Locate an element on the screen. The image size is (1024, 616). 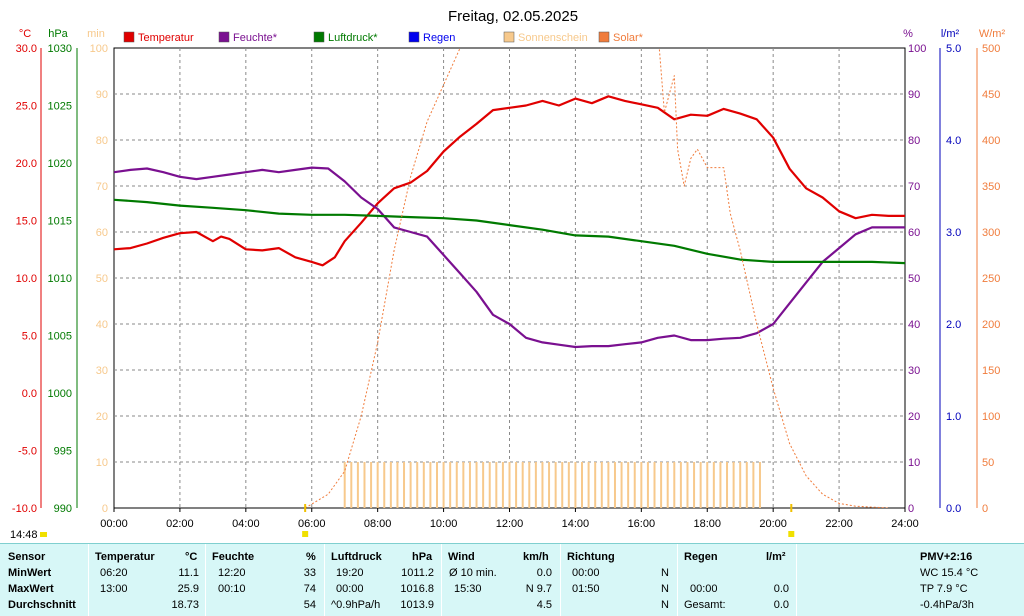
humidity-tick-label: 90 is located at coordinates (914, 95).